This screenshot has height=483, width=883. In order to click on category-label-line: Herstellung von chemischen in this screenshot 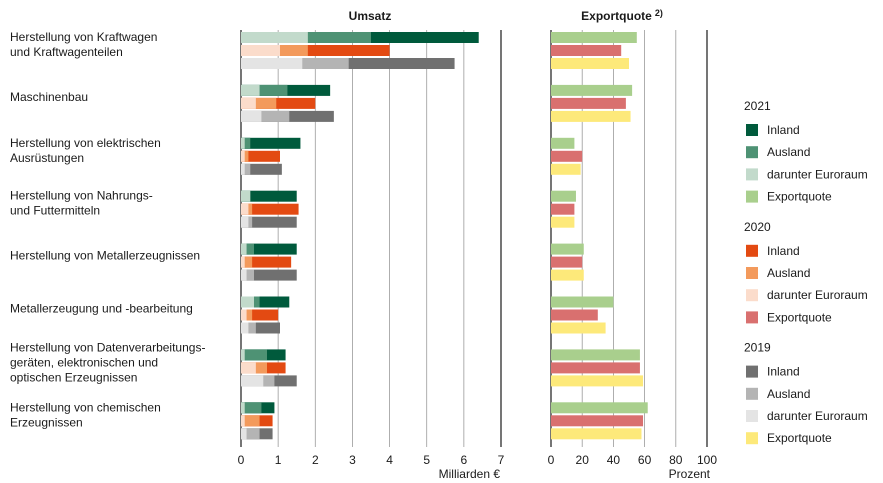, I will do `click(85, 407)`.